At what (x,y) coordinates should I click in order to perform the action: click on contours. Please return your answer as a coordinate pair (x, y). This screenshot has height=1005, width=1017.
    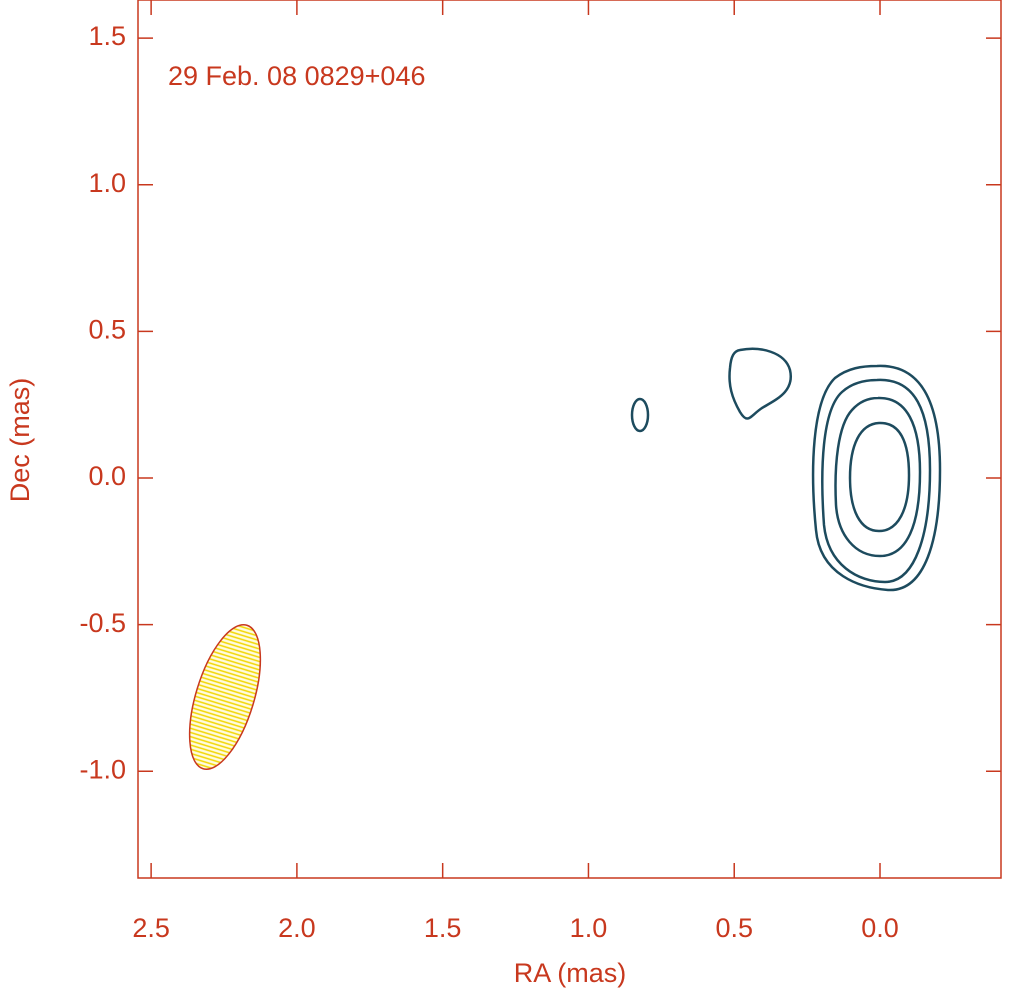
    Looking at the image, I should click on (786, 469).